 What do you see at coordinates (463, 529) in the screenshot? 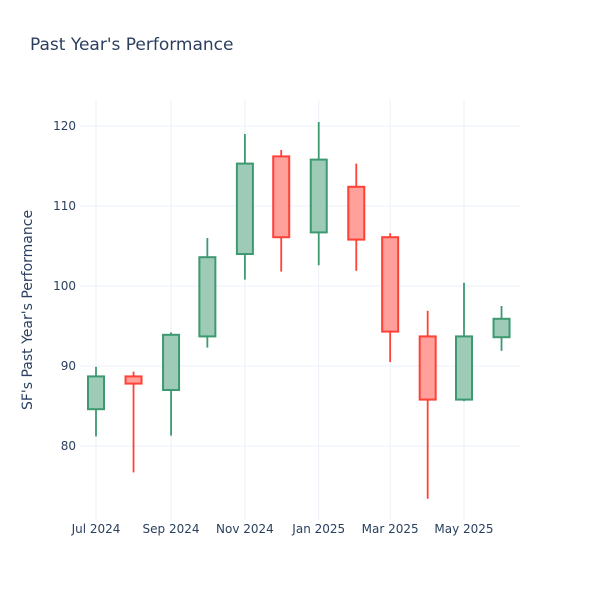
I see `x-tick-label: May 2025` at bounding box center [463, 529].